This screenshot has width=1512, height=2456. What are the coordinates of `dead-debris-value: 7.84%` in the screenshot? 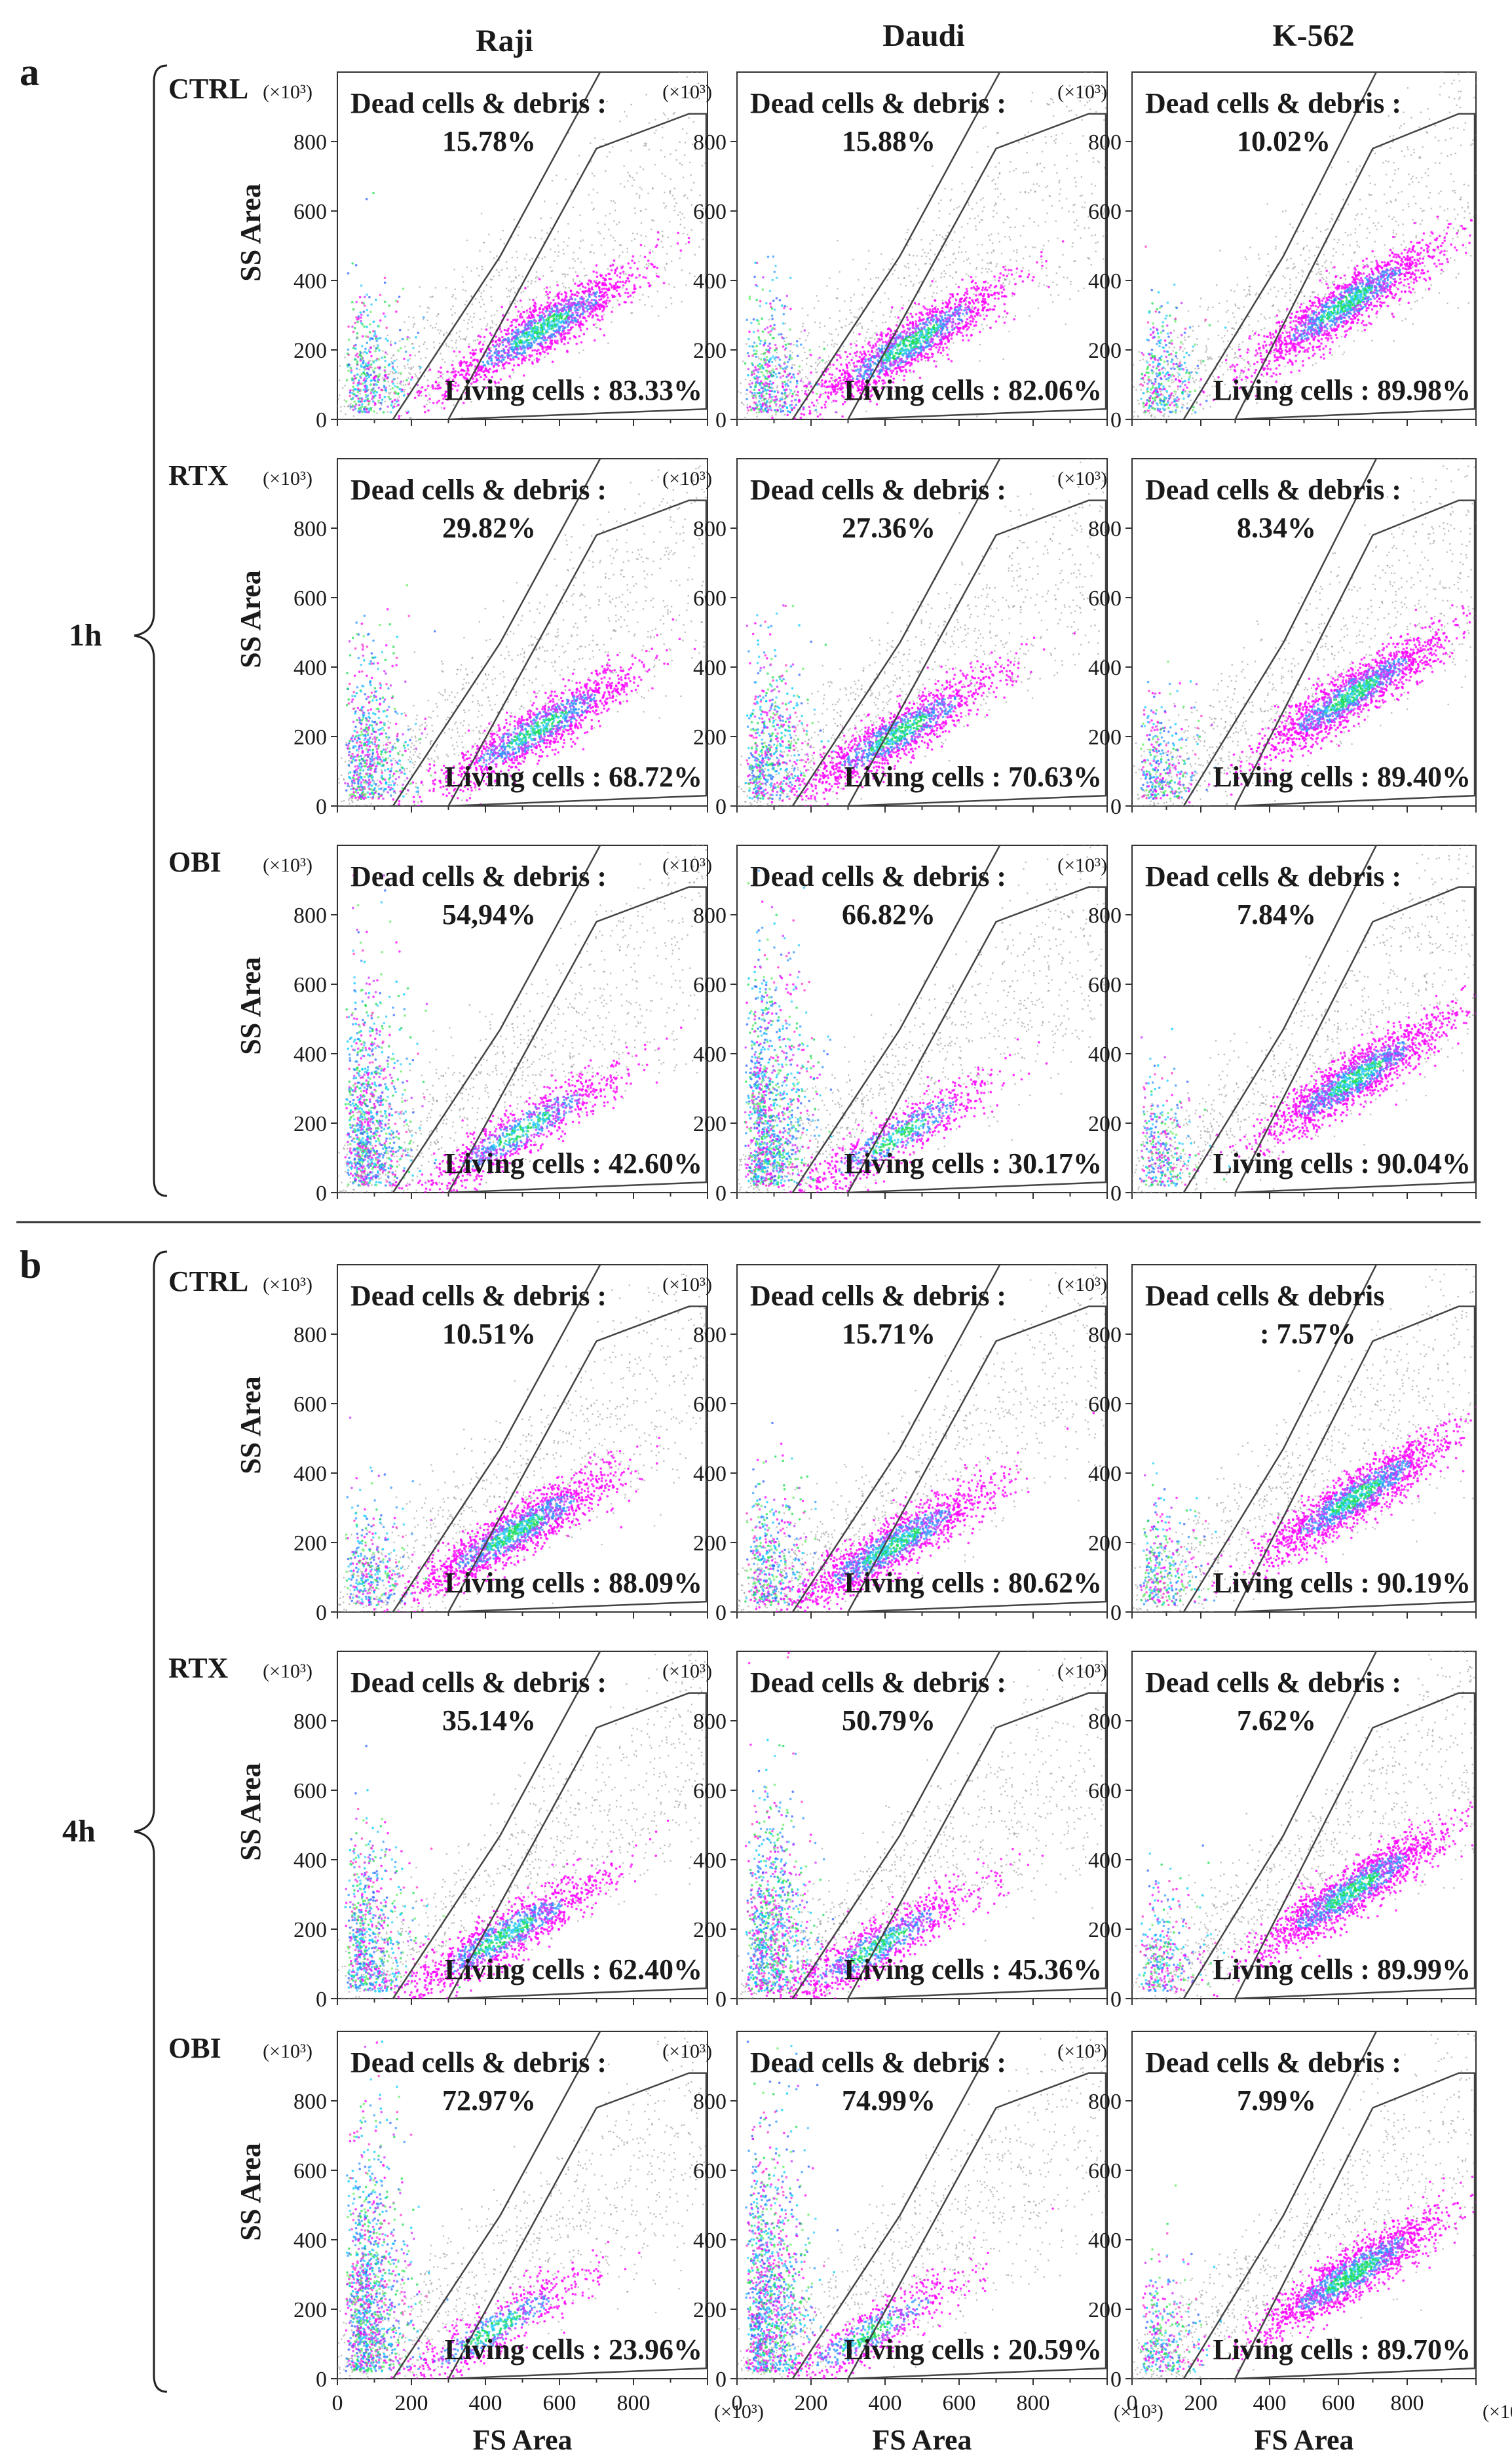 It's located at (1277, 914).